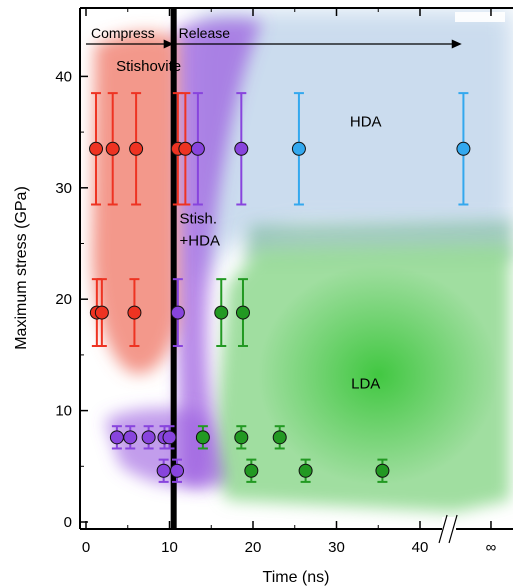 The image size is (513, 587). I want to click on x-tick-label: 20, so click(253, 547).